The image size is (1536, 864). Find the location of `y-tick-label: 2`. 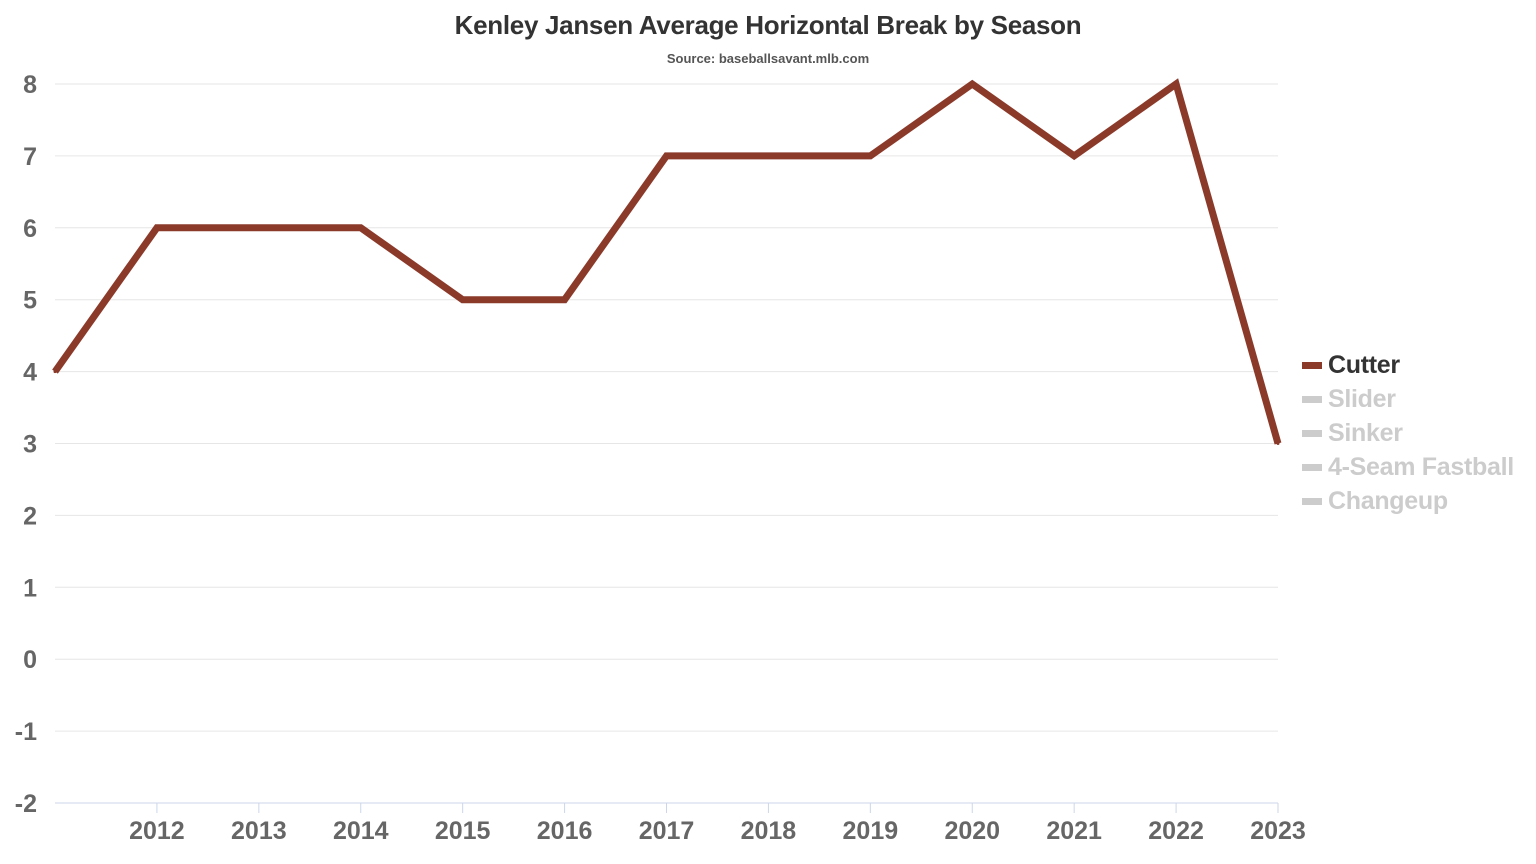

y-tick-label: 2 is located at coordinates (30, 516).